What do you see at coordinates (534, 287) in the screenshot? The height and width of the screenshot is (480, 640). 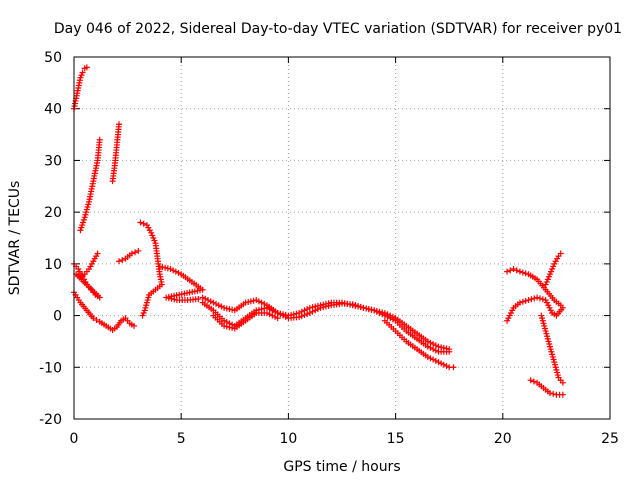 I see `series-track-l` at bounding box center [534, 287].